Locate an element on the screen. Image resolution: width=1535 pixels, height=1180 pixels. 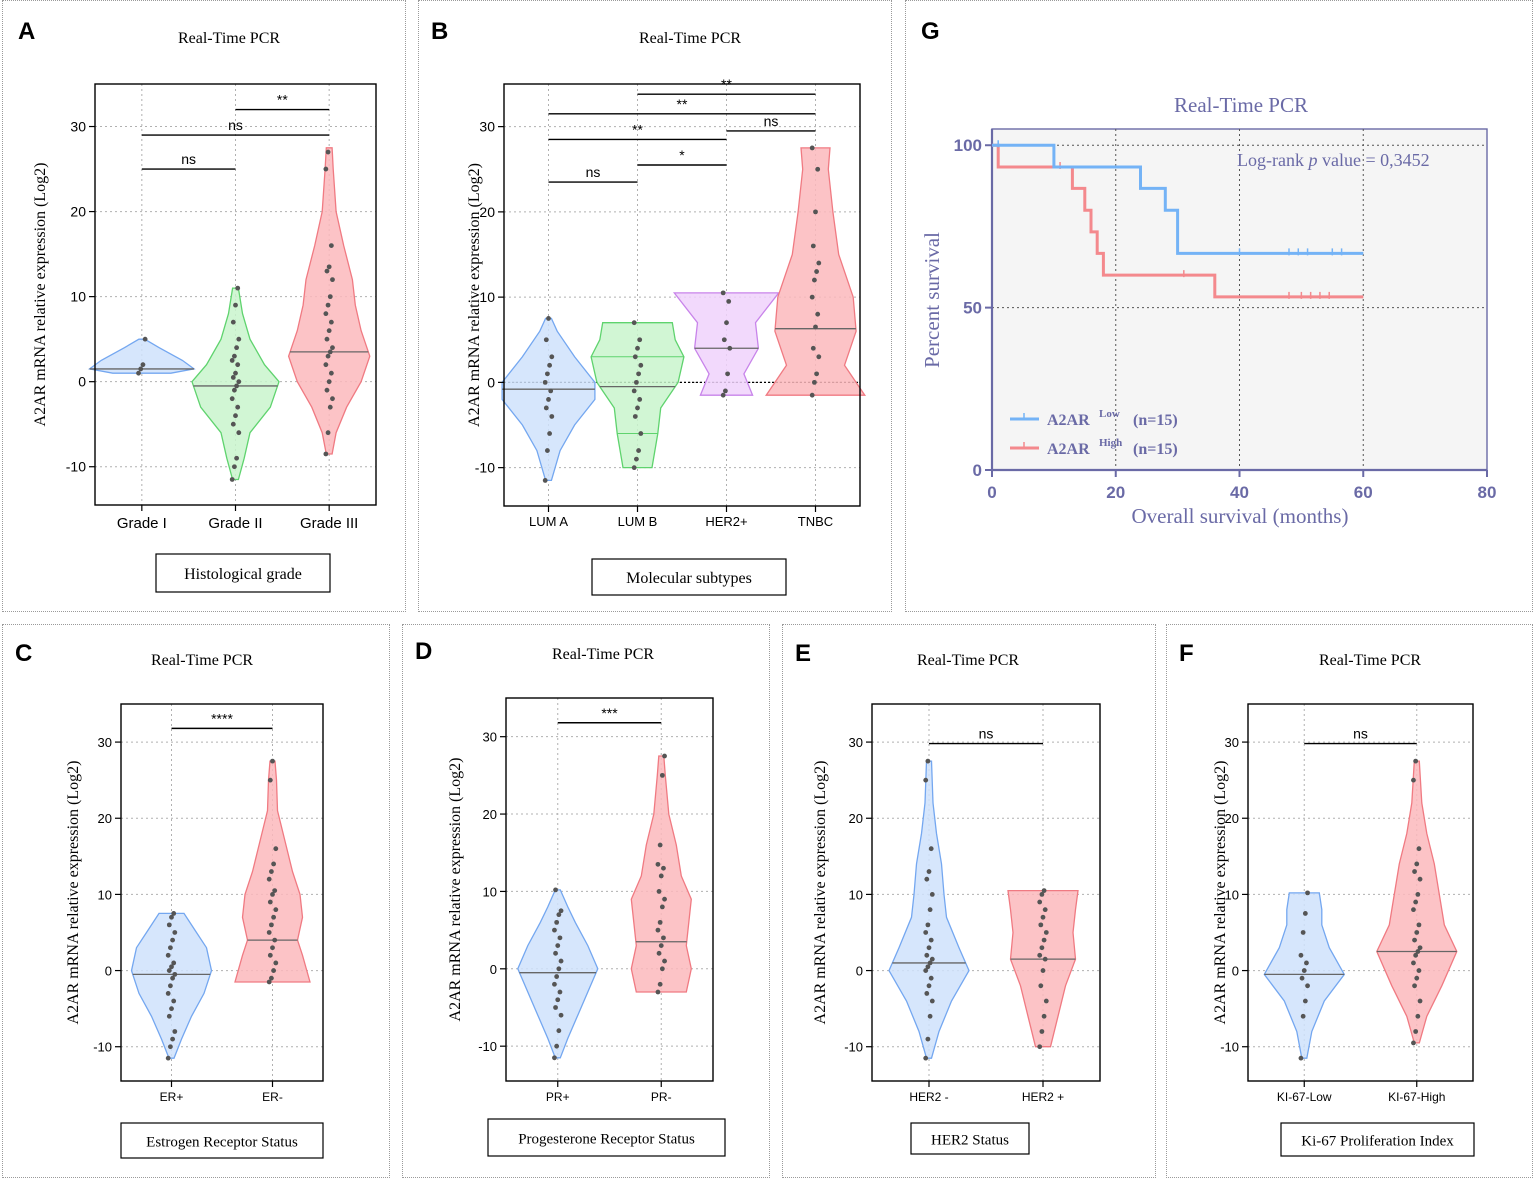
y-tick-label: 30 is located at coordinates (1232, 742).